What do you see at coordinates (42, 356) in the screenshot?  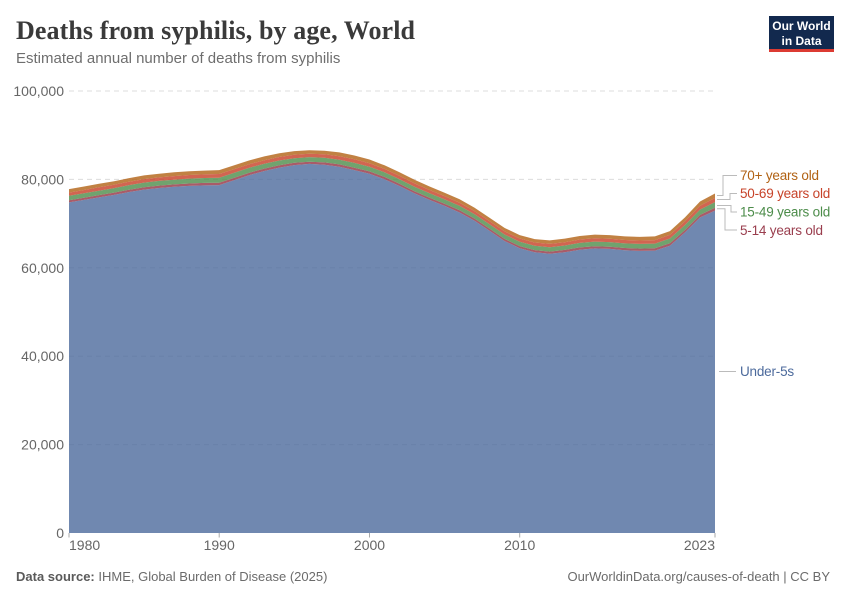 I see `svg-text: 40,000` at bounding box center [42, 356].